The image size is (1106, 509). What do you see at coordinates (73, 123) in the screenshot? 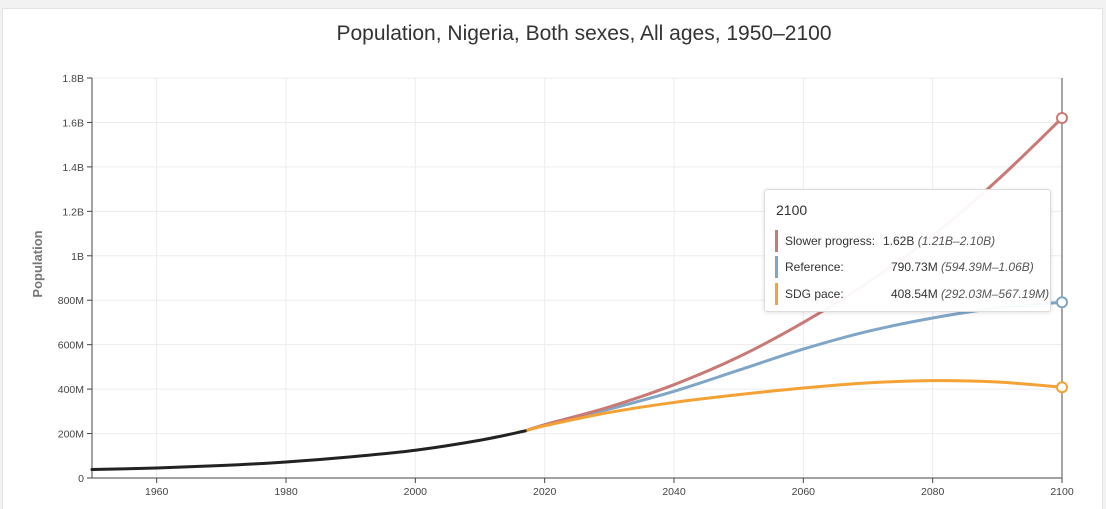
I see `y-tick-label: 1.6B` at bounding box center [73, 123].